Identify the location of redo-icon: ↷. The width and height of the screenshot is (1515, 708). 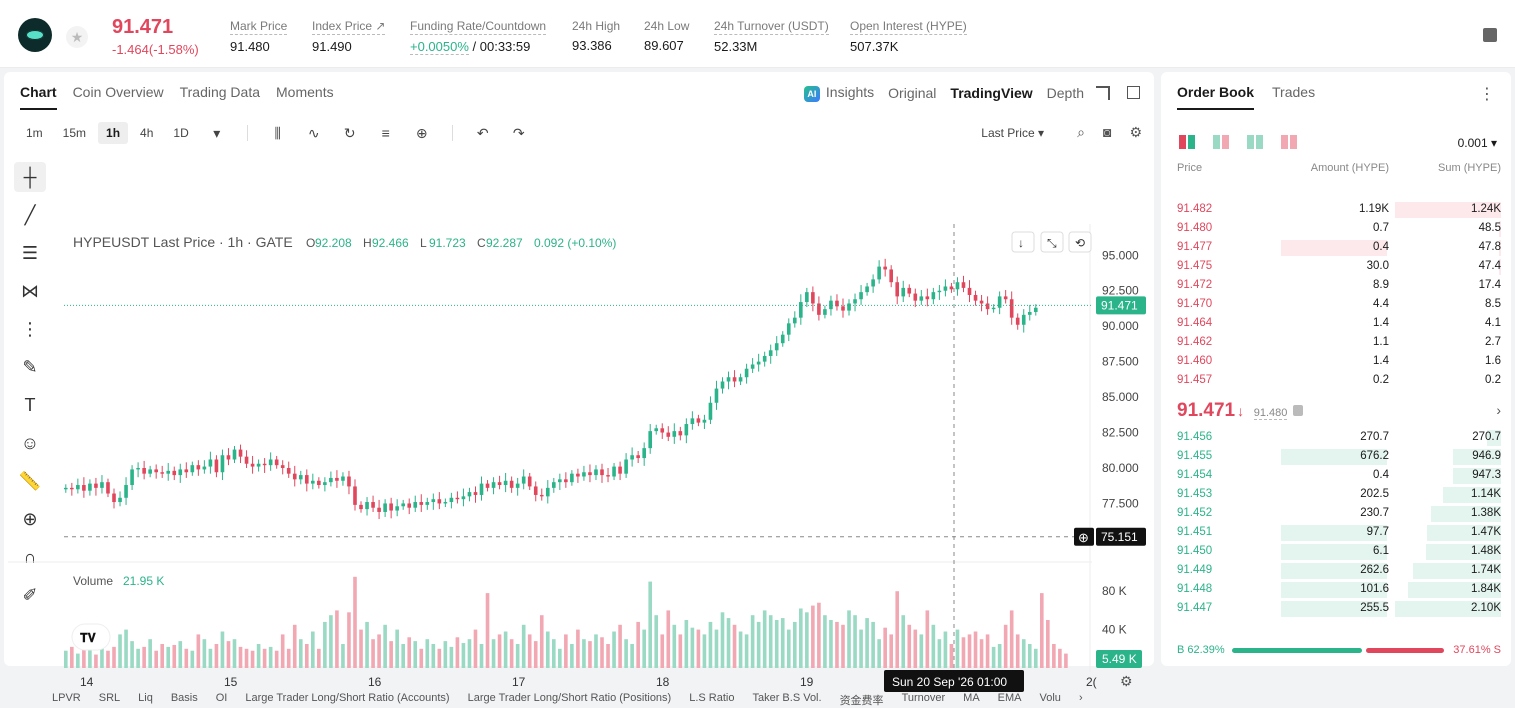
(518, 133).